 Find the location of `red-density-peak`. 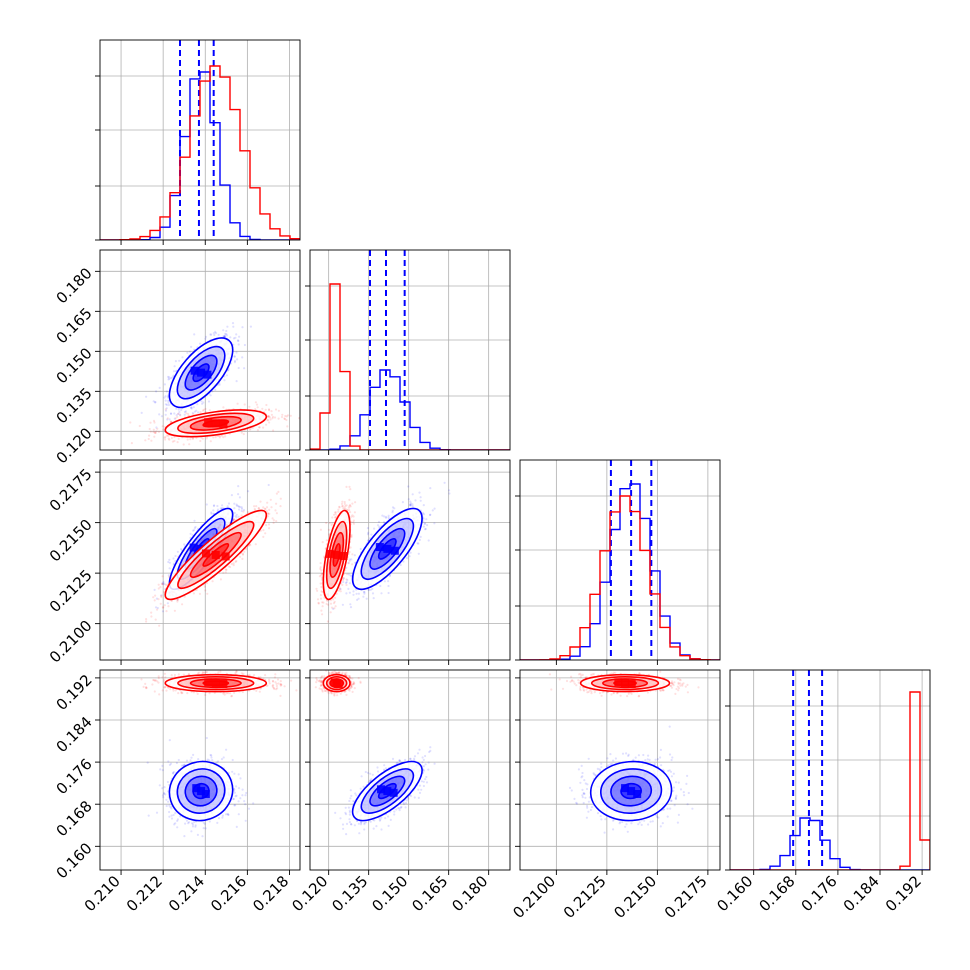

red-density-peak is located at coordinates (225, 556).